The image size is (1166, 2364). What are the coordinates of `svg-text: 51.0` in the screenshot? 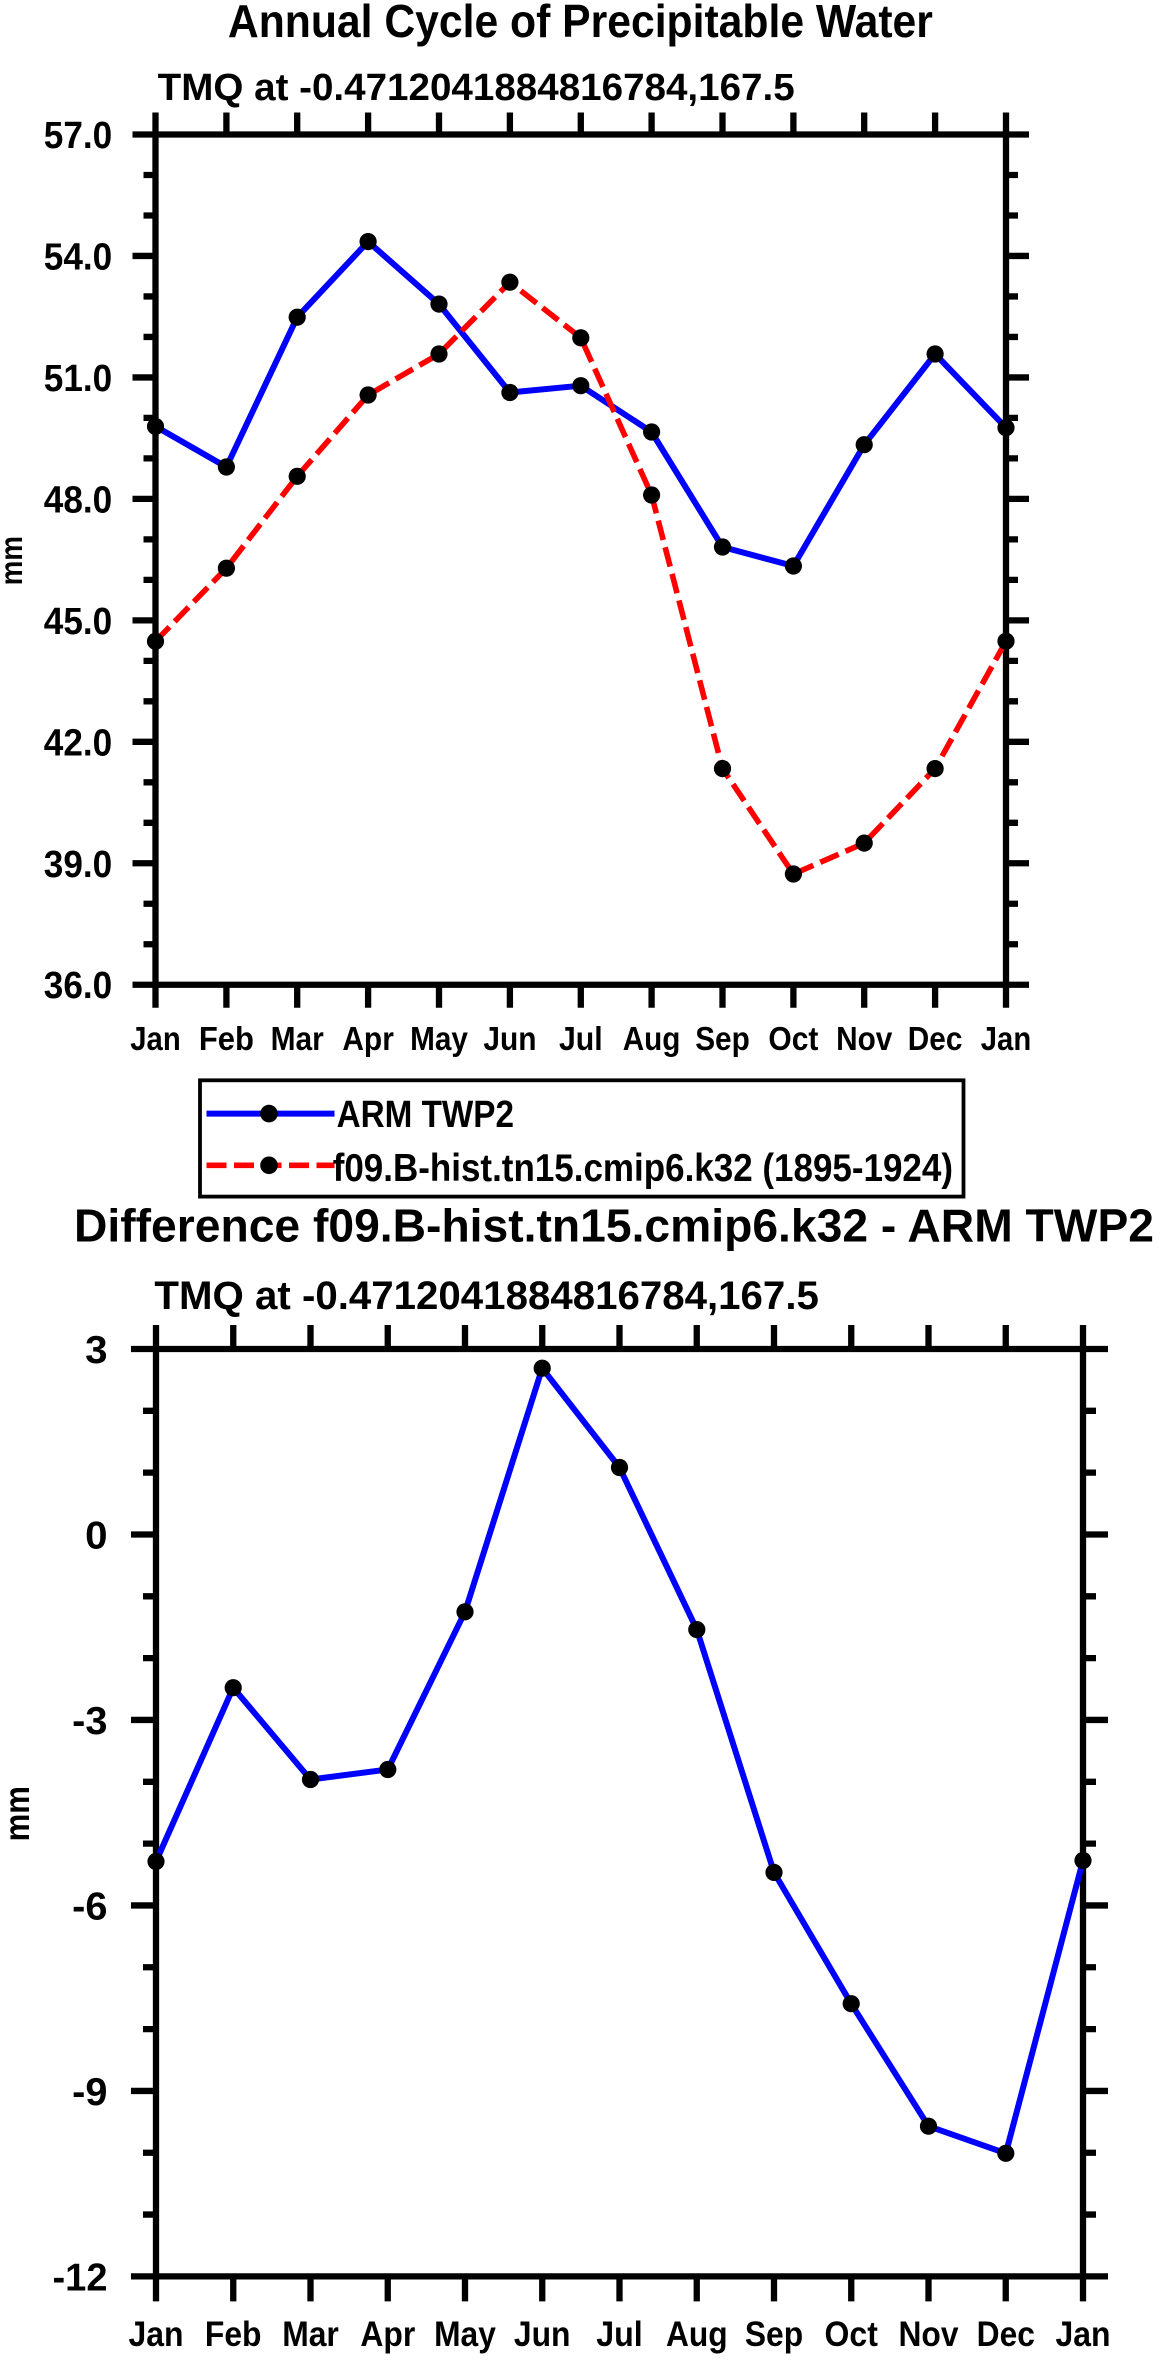 It's located at (78, 379).